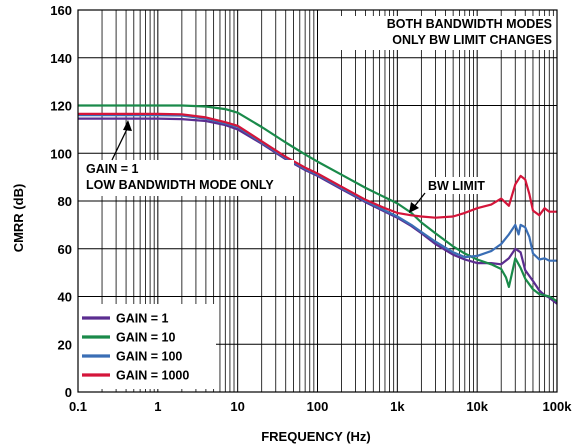 This screenshot has height=448, width=576. Describe the element at coordinates (121, 140) in the screenshot. I see `gain1-arrow` at that location.